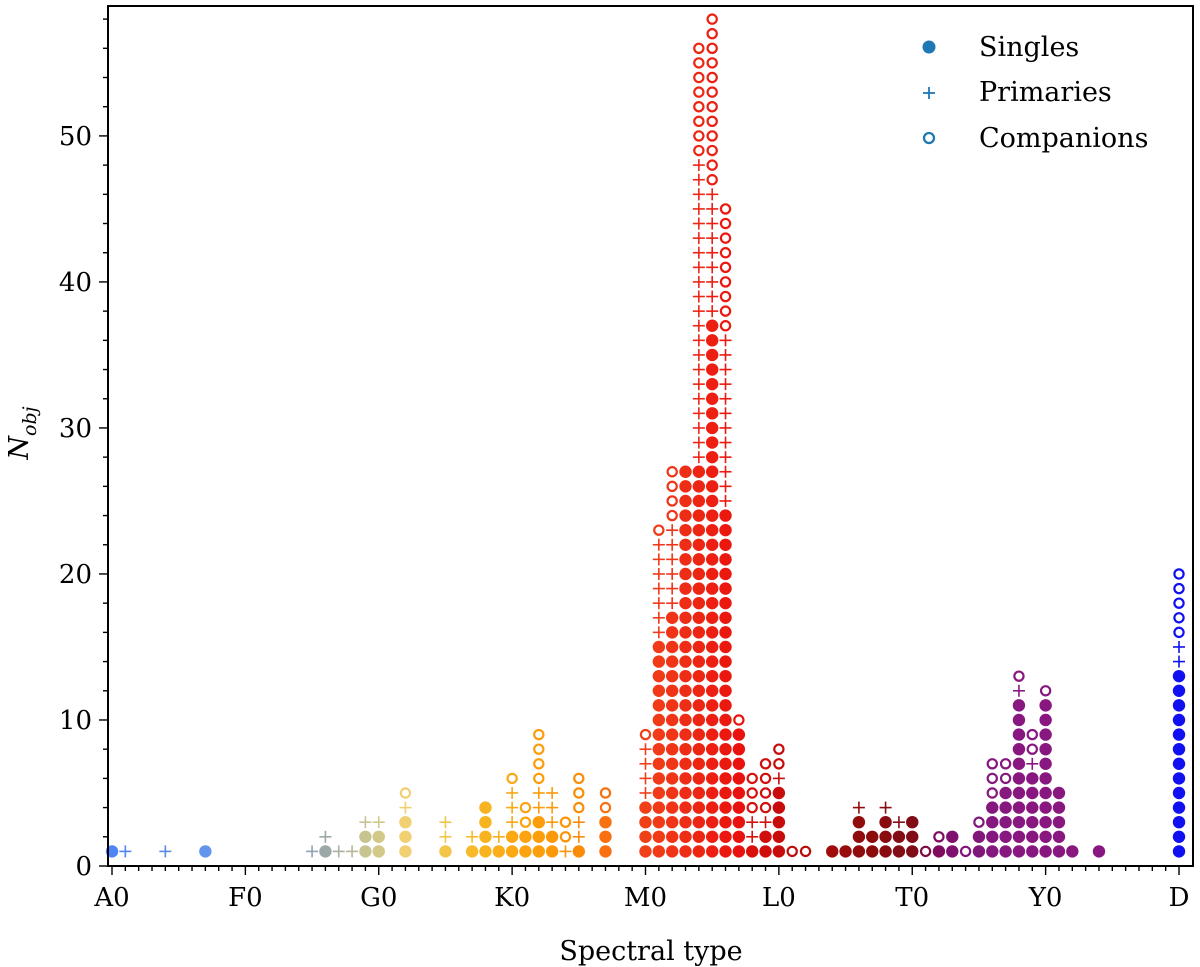 This screenshot has width=1200, height=967. I want to click on y-tick-label-20: 20, so click(75, 575).